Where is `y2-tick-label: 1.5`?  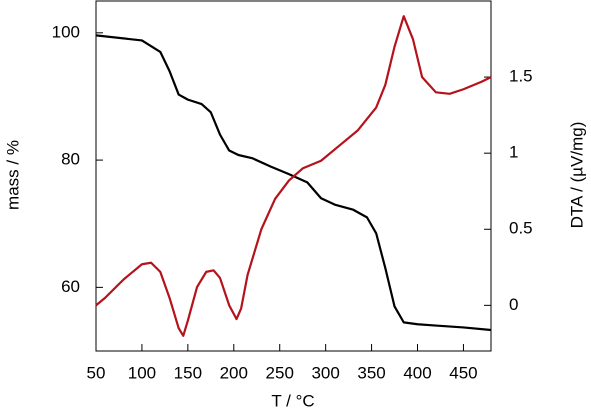
y2-tick-label: 1.5 is located at coordinates (521, 76).